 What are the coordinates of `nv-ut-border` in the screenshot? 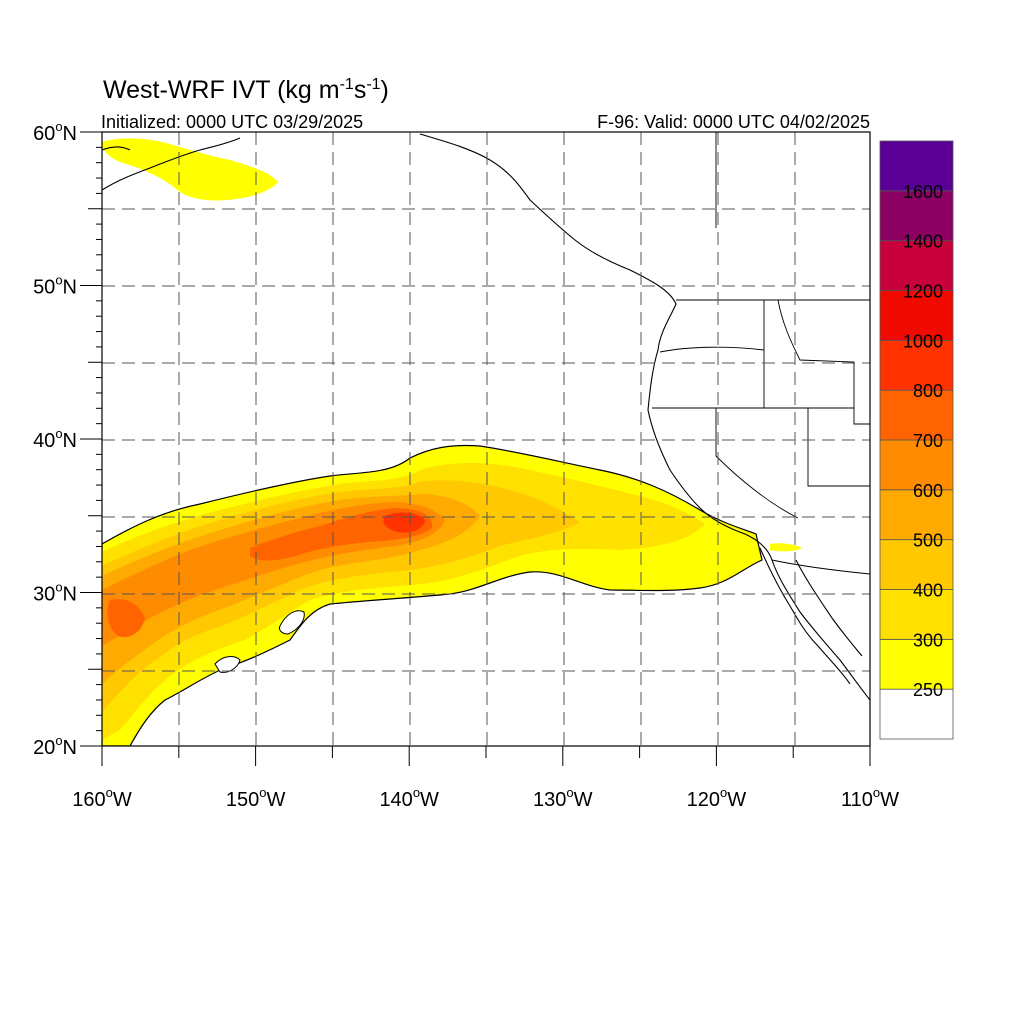 It's located at (838, 447).